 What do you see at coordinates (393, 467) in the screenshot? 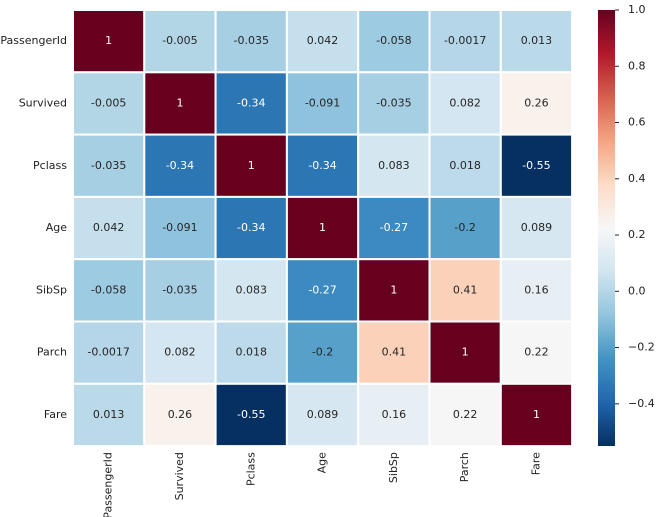
I see `x-tick-label-sibsp: SibSp` at bounding box center [393, 467].